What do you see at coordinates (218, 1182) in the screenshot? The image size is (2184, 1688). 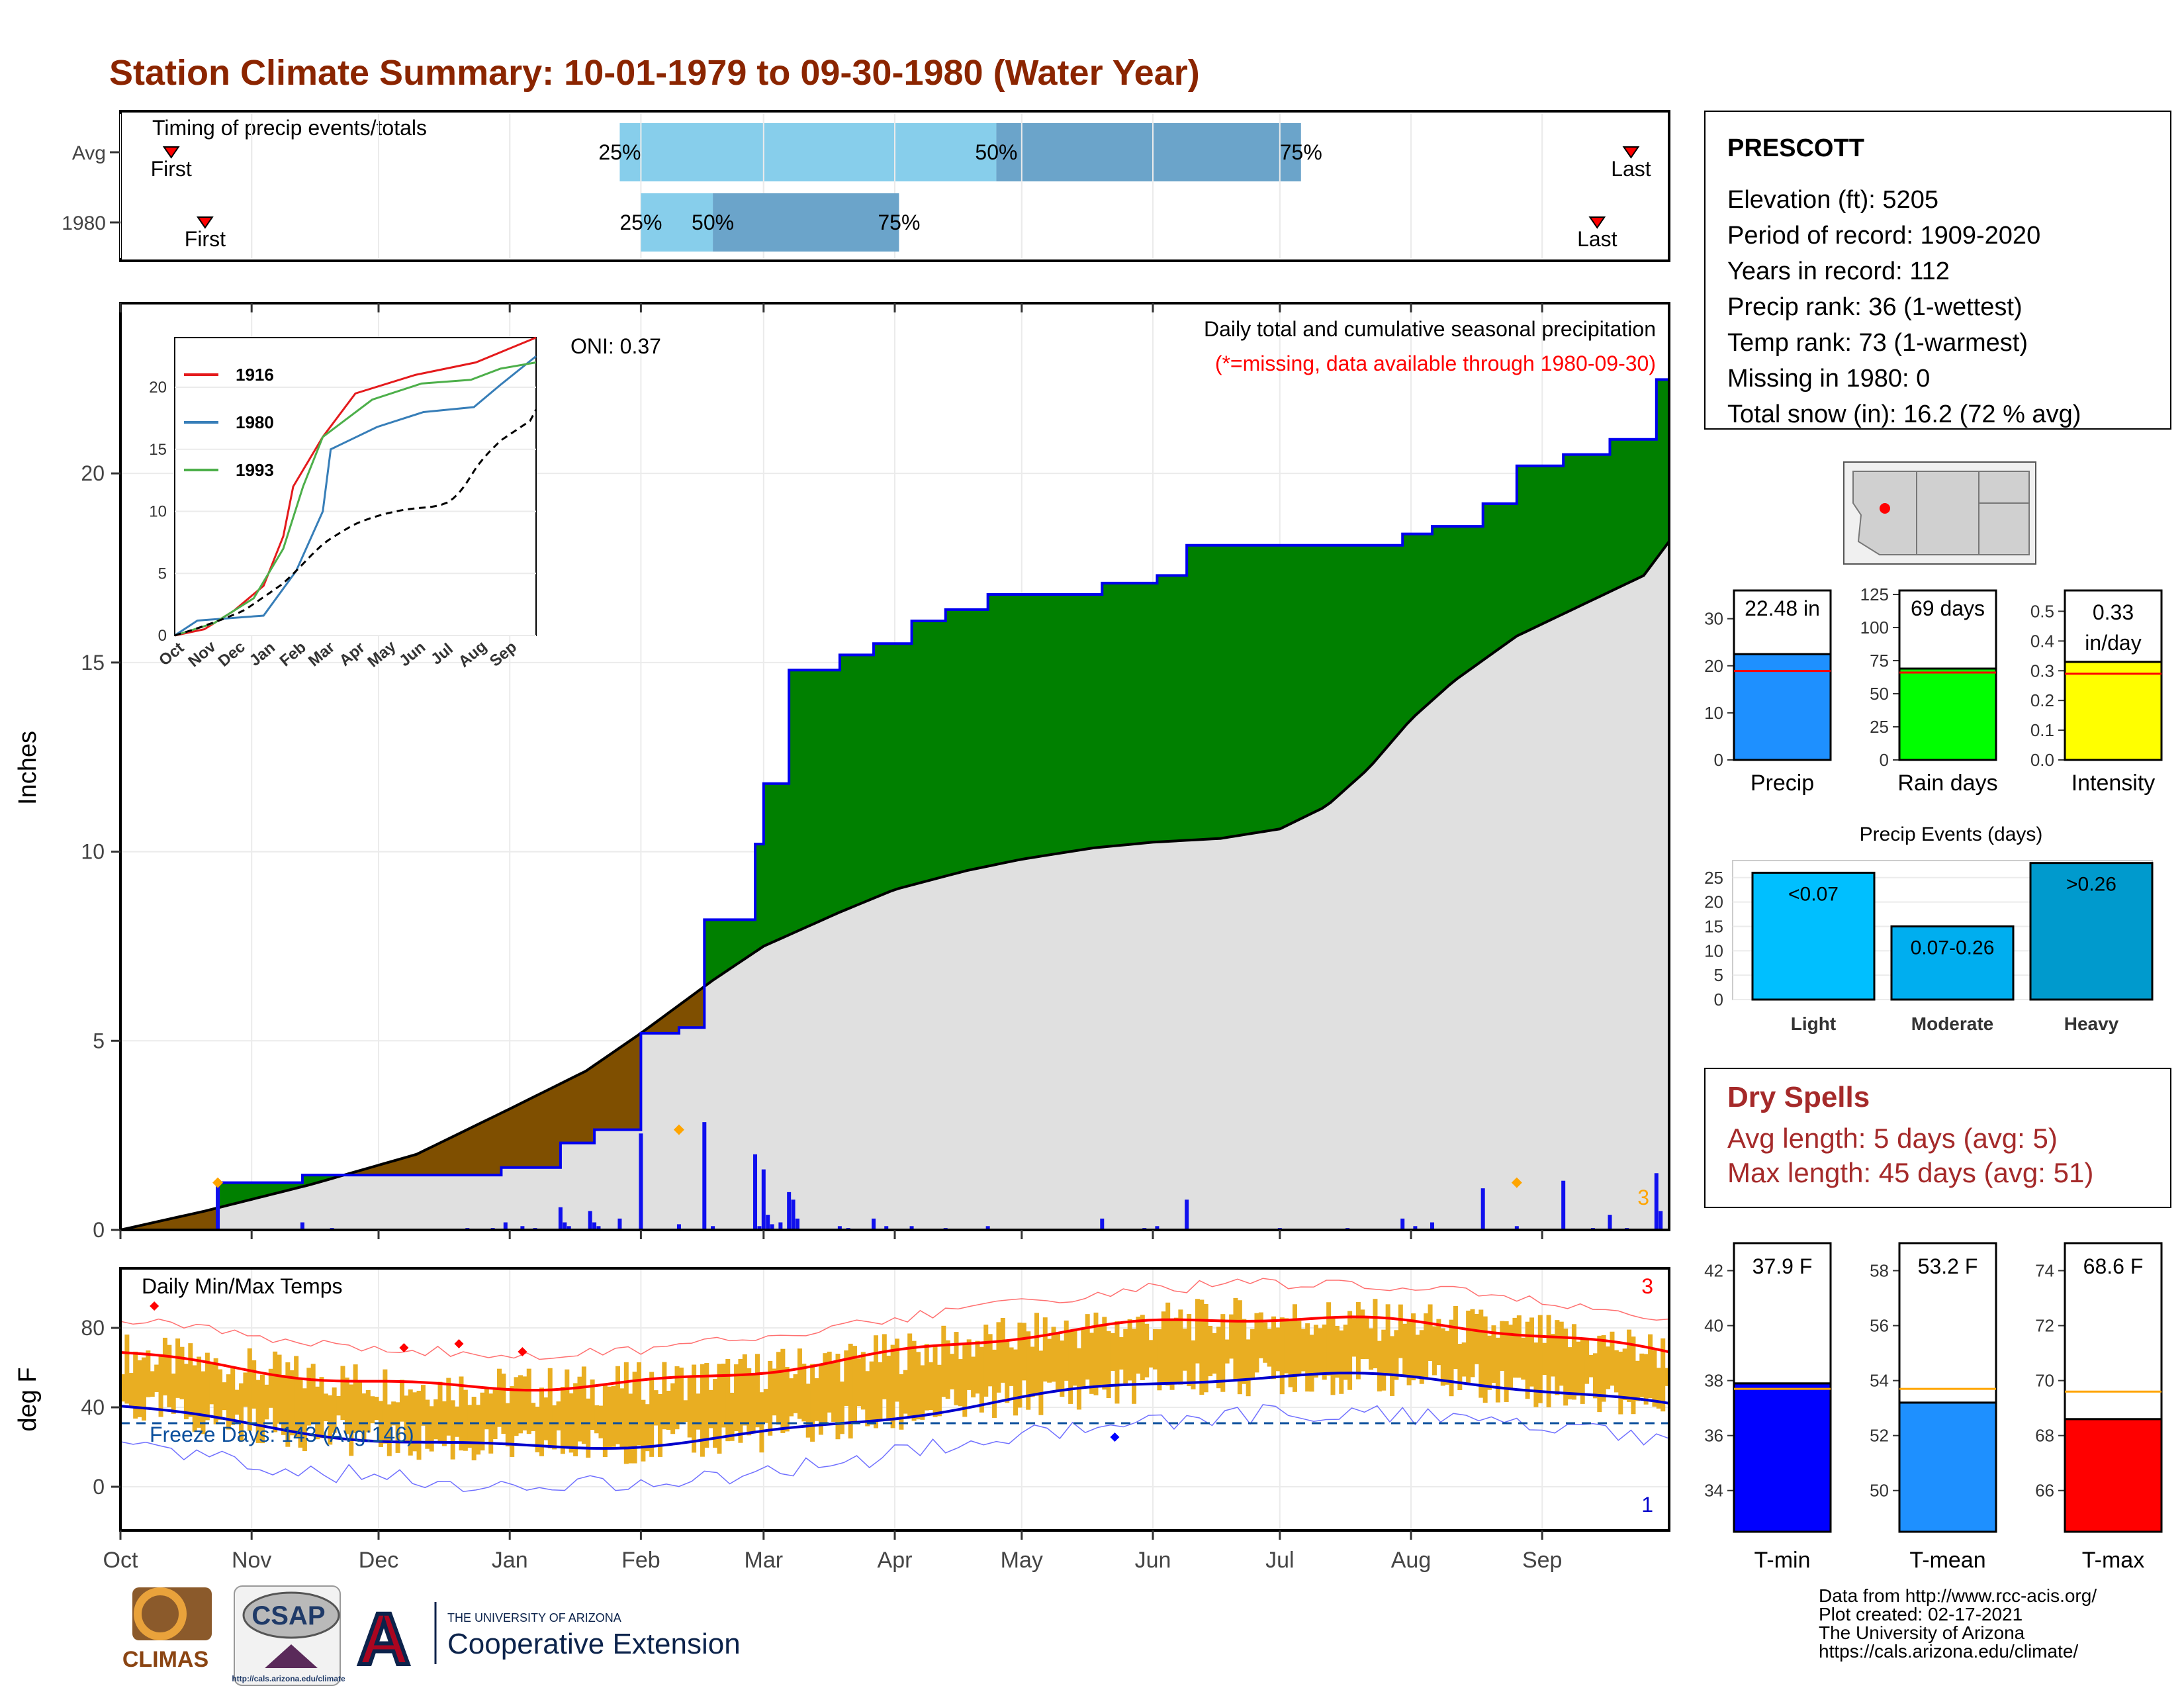 I see `record-marker` at bounding box center [218, 1182].